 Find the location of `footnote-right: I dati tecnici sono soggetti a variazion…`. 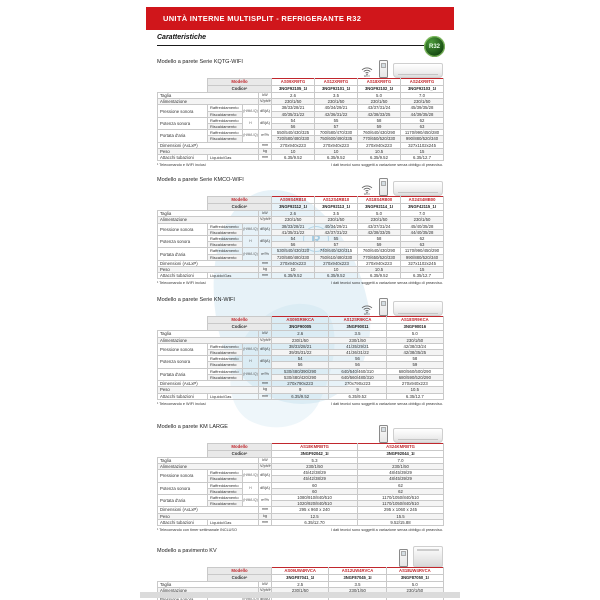

footnote-right: I dati tecnici sono soggetti a variazion… is located at coordinates (386, 165).